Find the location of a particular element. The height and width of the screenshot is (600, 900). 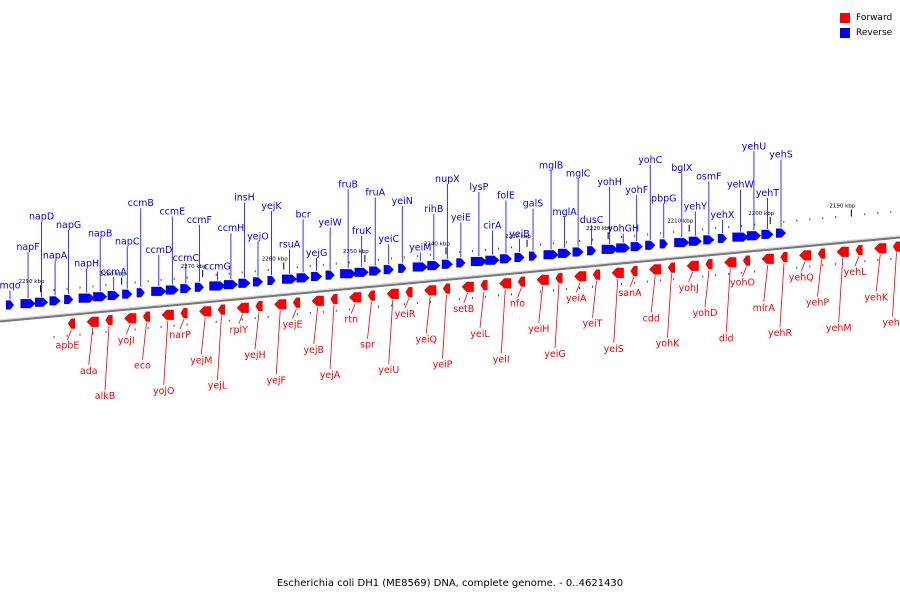

gene-arrow-rply is located at coordinates (242, 308).